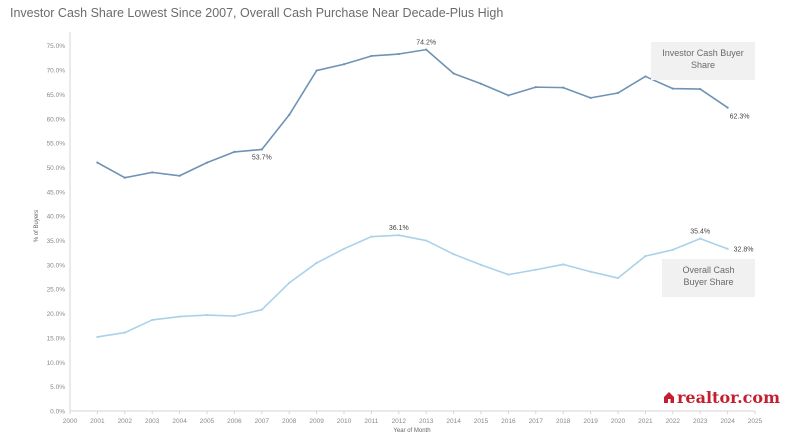 This screenshot has width=792, height=446. I want to click on y-tick-label: 60.0%, so click(56, 119).